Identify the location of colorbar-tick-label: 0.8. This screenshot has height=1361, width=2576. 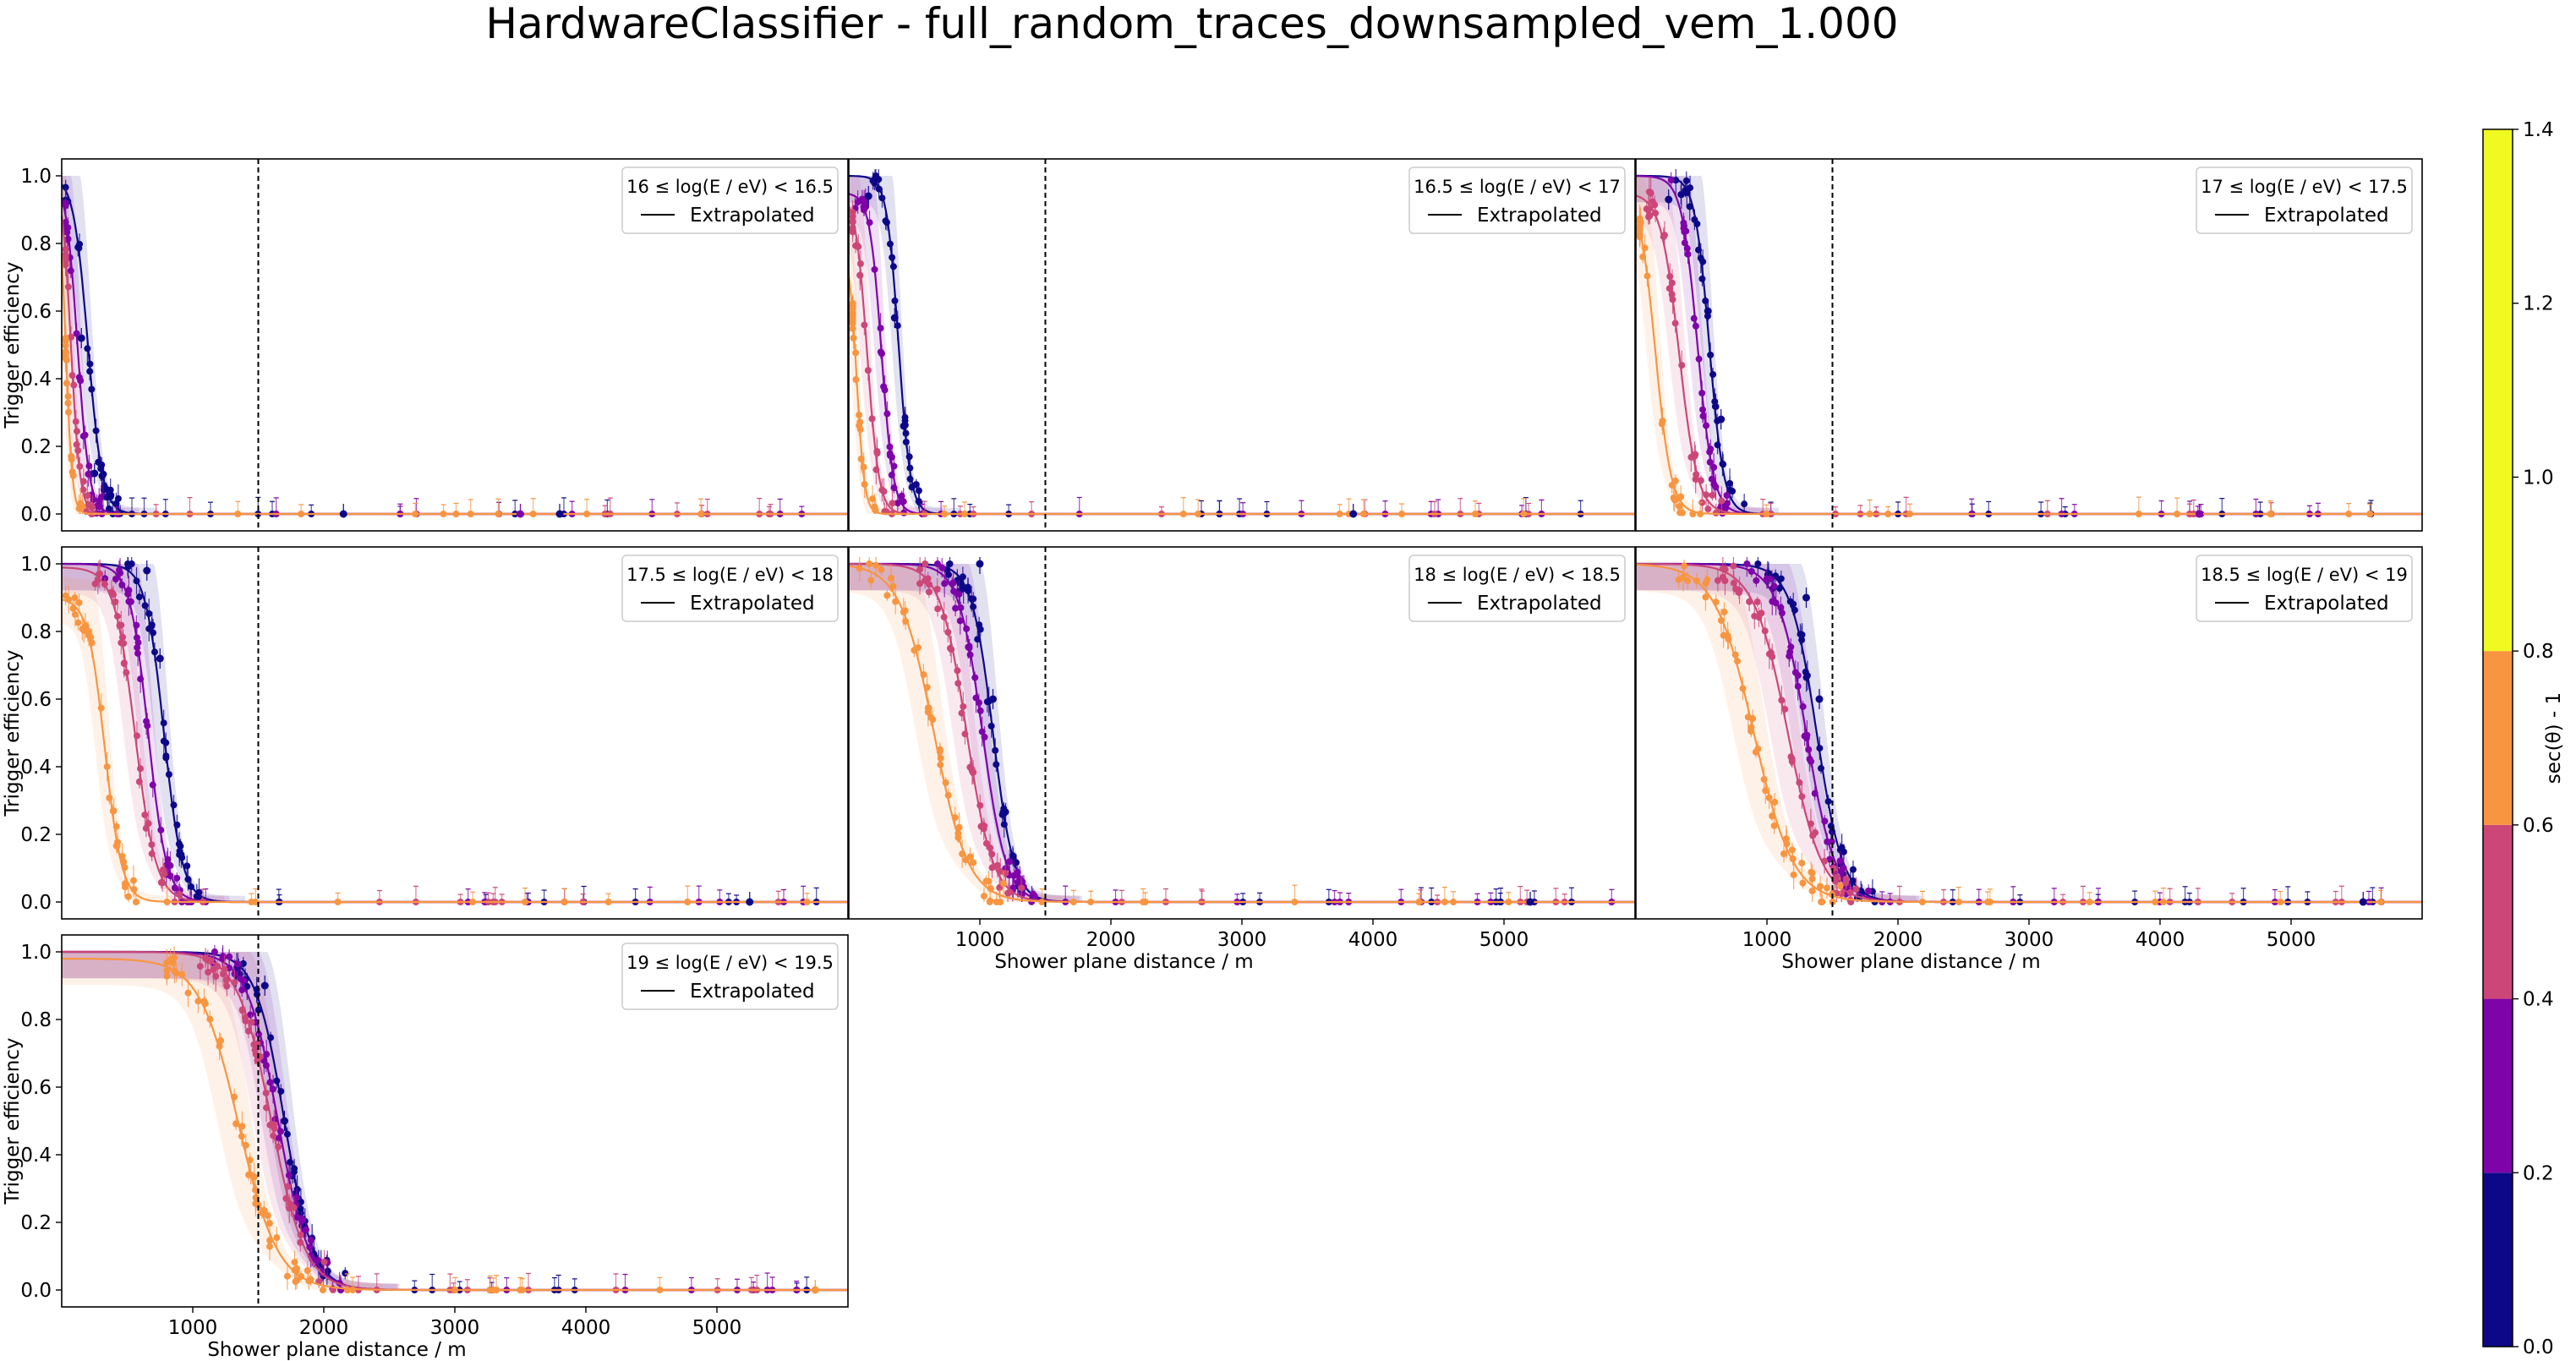
(2538, 652).